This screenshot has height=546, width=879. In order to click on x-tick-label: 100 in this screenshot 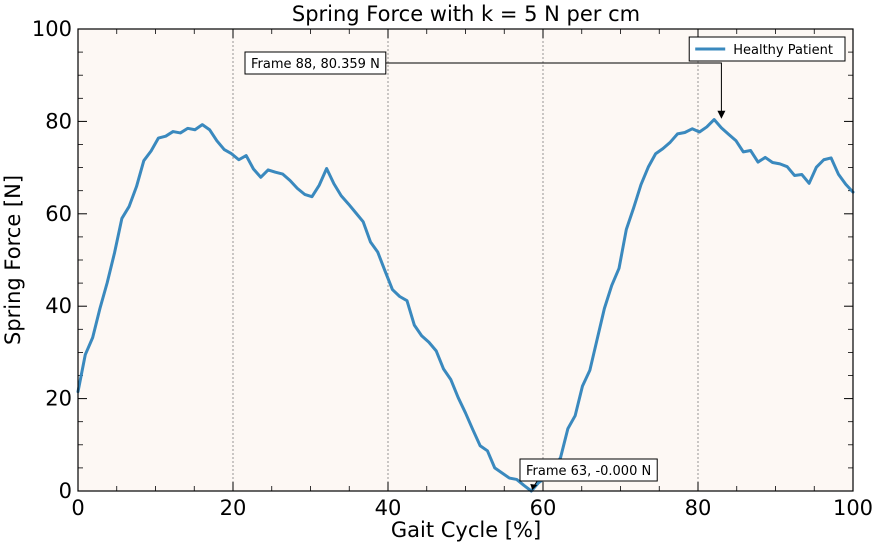, I will do `click(853, 508)`.